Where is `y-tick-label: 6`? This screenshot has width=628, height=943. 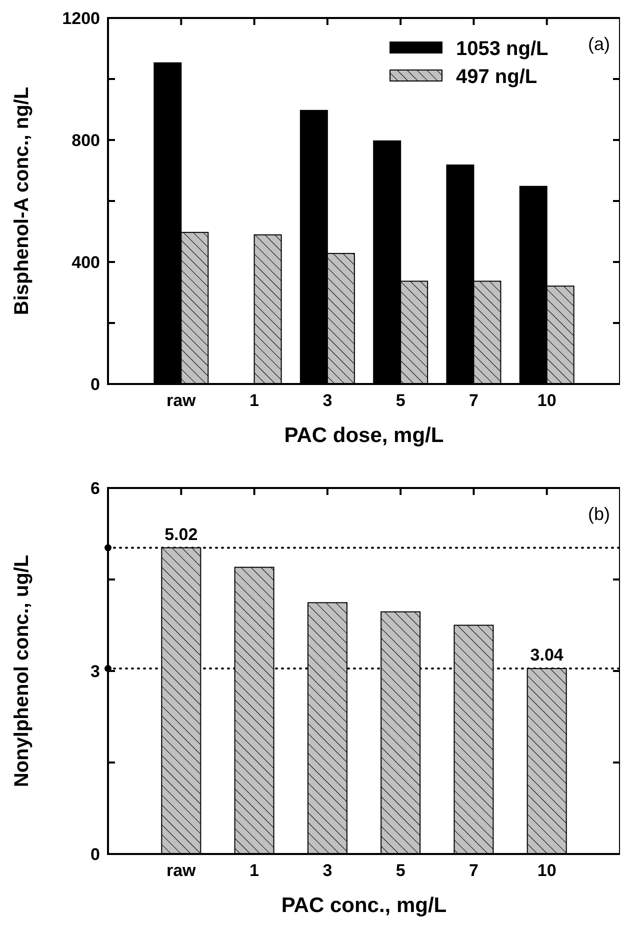 y-tick-label: 6 is located at coordinates (95, 488).